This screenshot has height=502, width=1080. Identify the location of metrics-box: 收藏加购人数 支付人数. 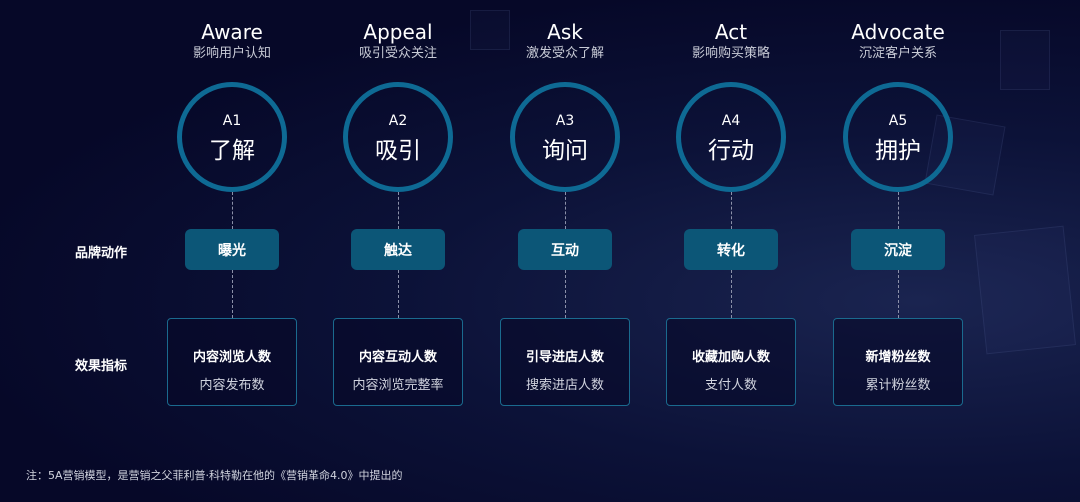
(731, 362).